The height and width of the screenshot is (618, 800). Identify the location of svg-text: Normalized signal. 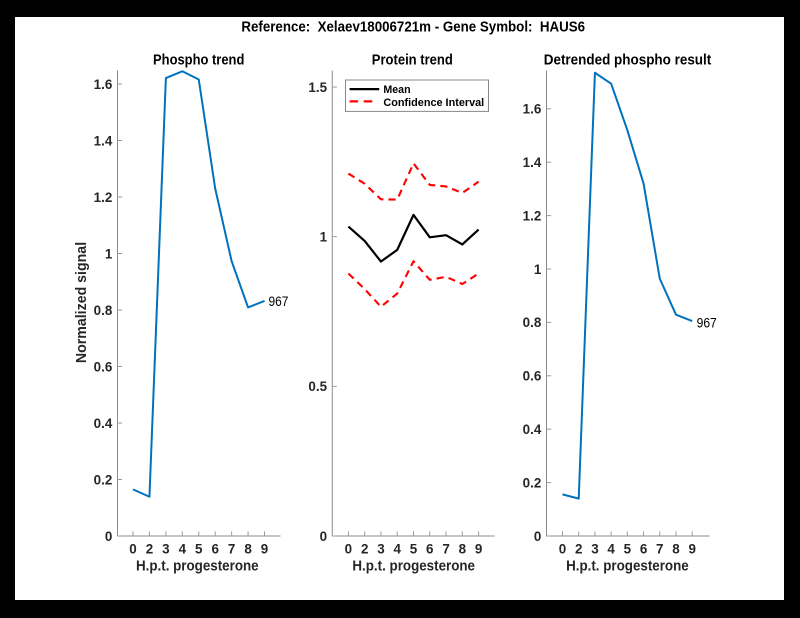
(82, 302).